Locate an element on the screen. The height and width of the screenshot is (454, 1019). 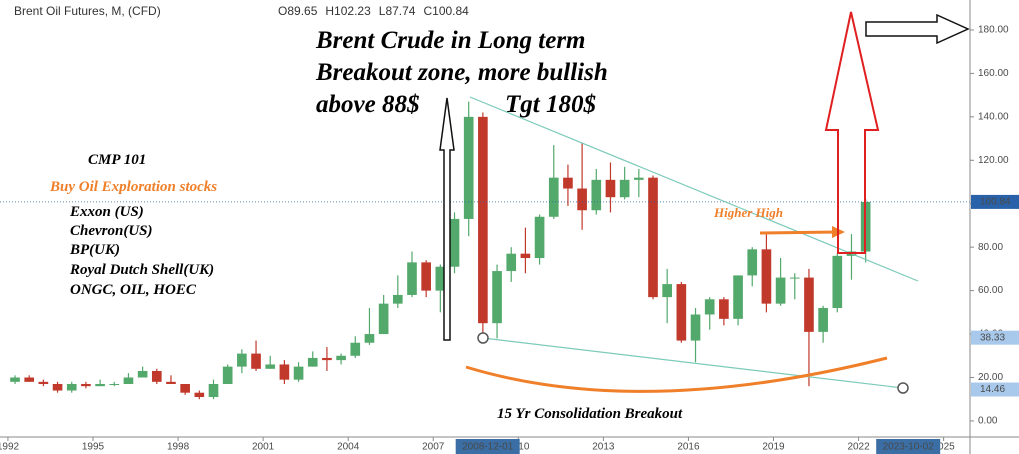
ohlc-value: 102.23 is located at coordinates (352, 11).